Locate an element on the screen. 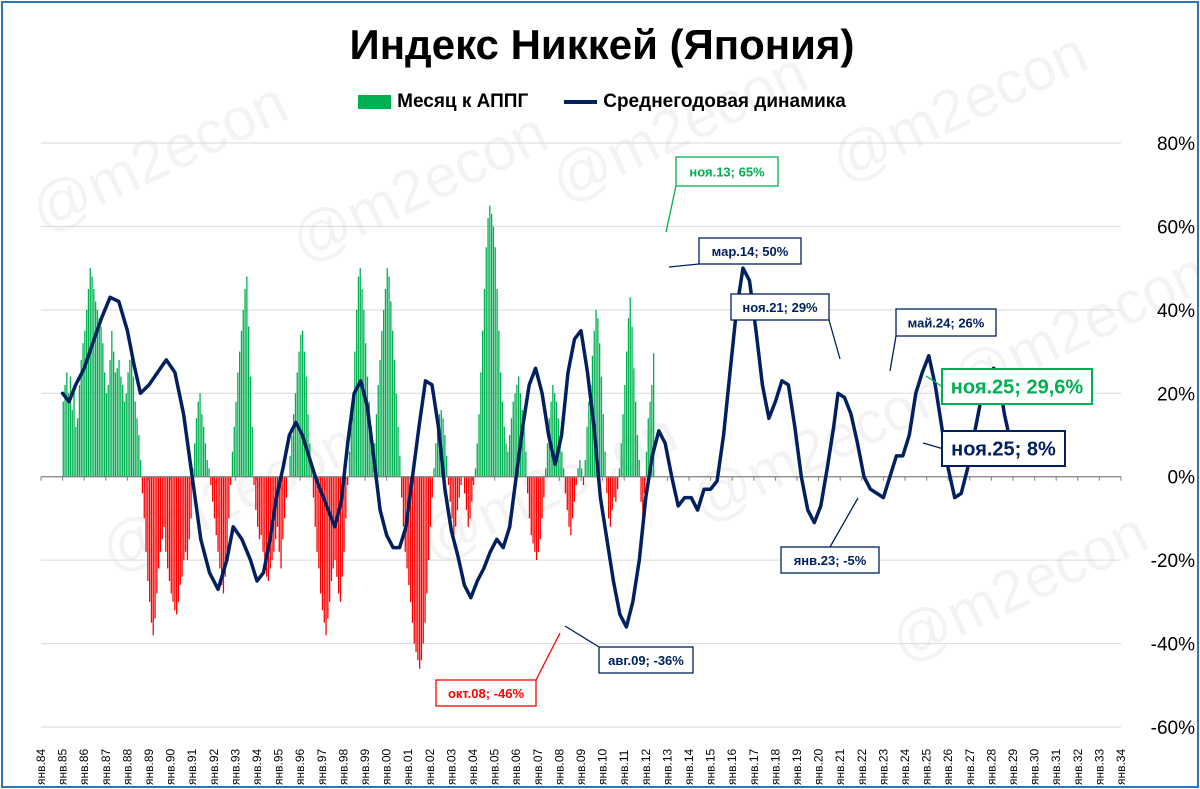 The height and width of the screenshot is (789, 1200). annotation-label: ноя.13; 65% is located at coordinates (727, 172).